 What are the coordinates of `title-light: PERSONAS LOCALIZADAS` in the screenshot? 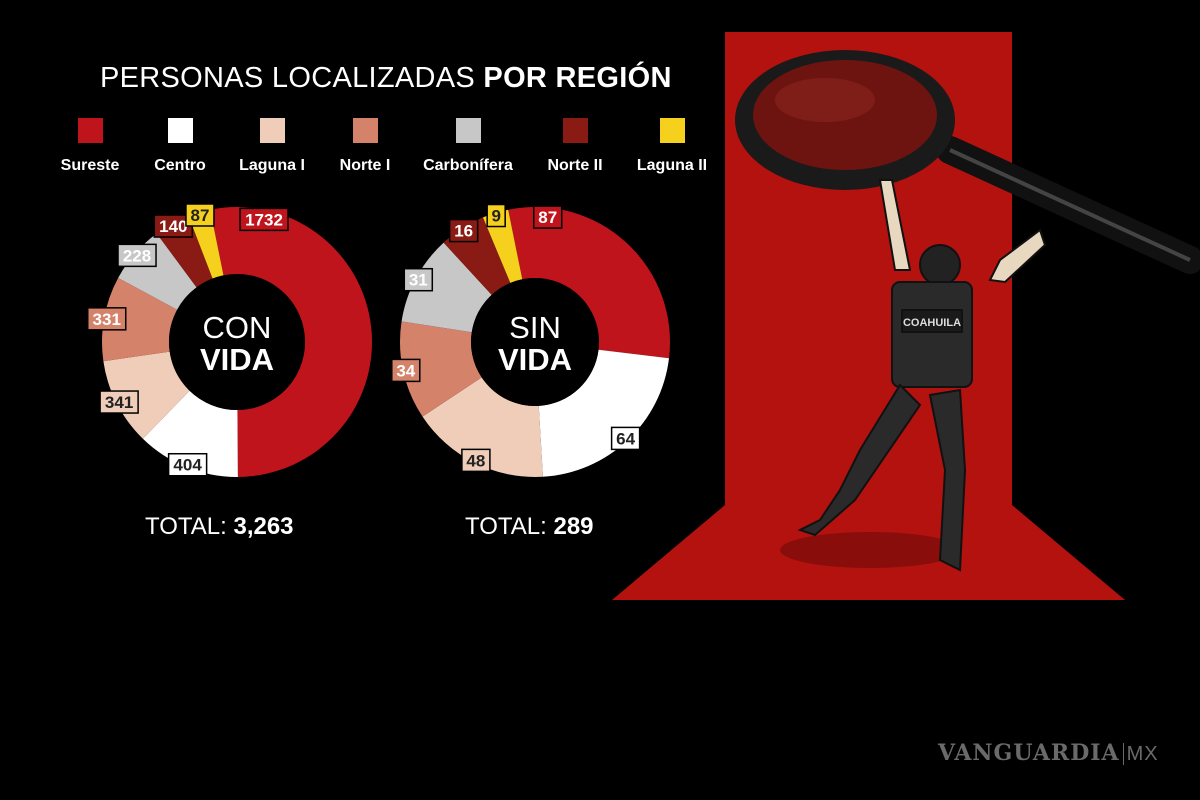 It's located at (288, 78).